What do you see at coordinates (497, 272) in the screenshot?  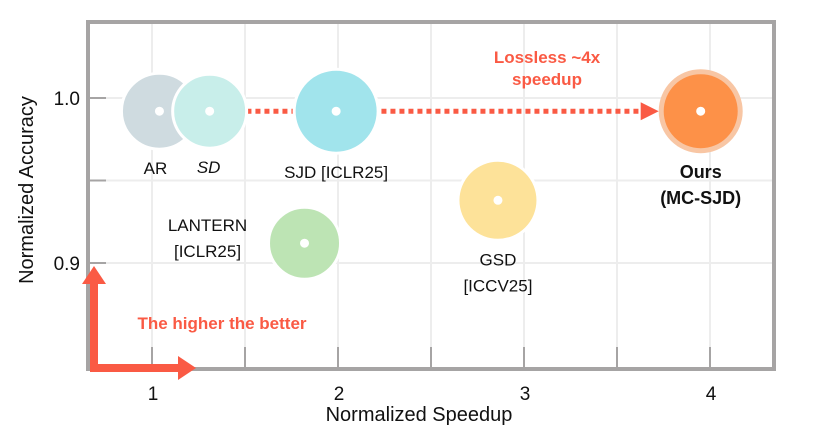 I see `point-label: GSD [ICCV25]` at bounding box center [497, 272].